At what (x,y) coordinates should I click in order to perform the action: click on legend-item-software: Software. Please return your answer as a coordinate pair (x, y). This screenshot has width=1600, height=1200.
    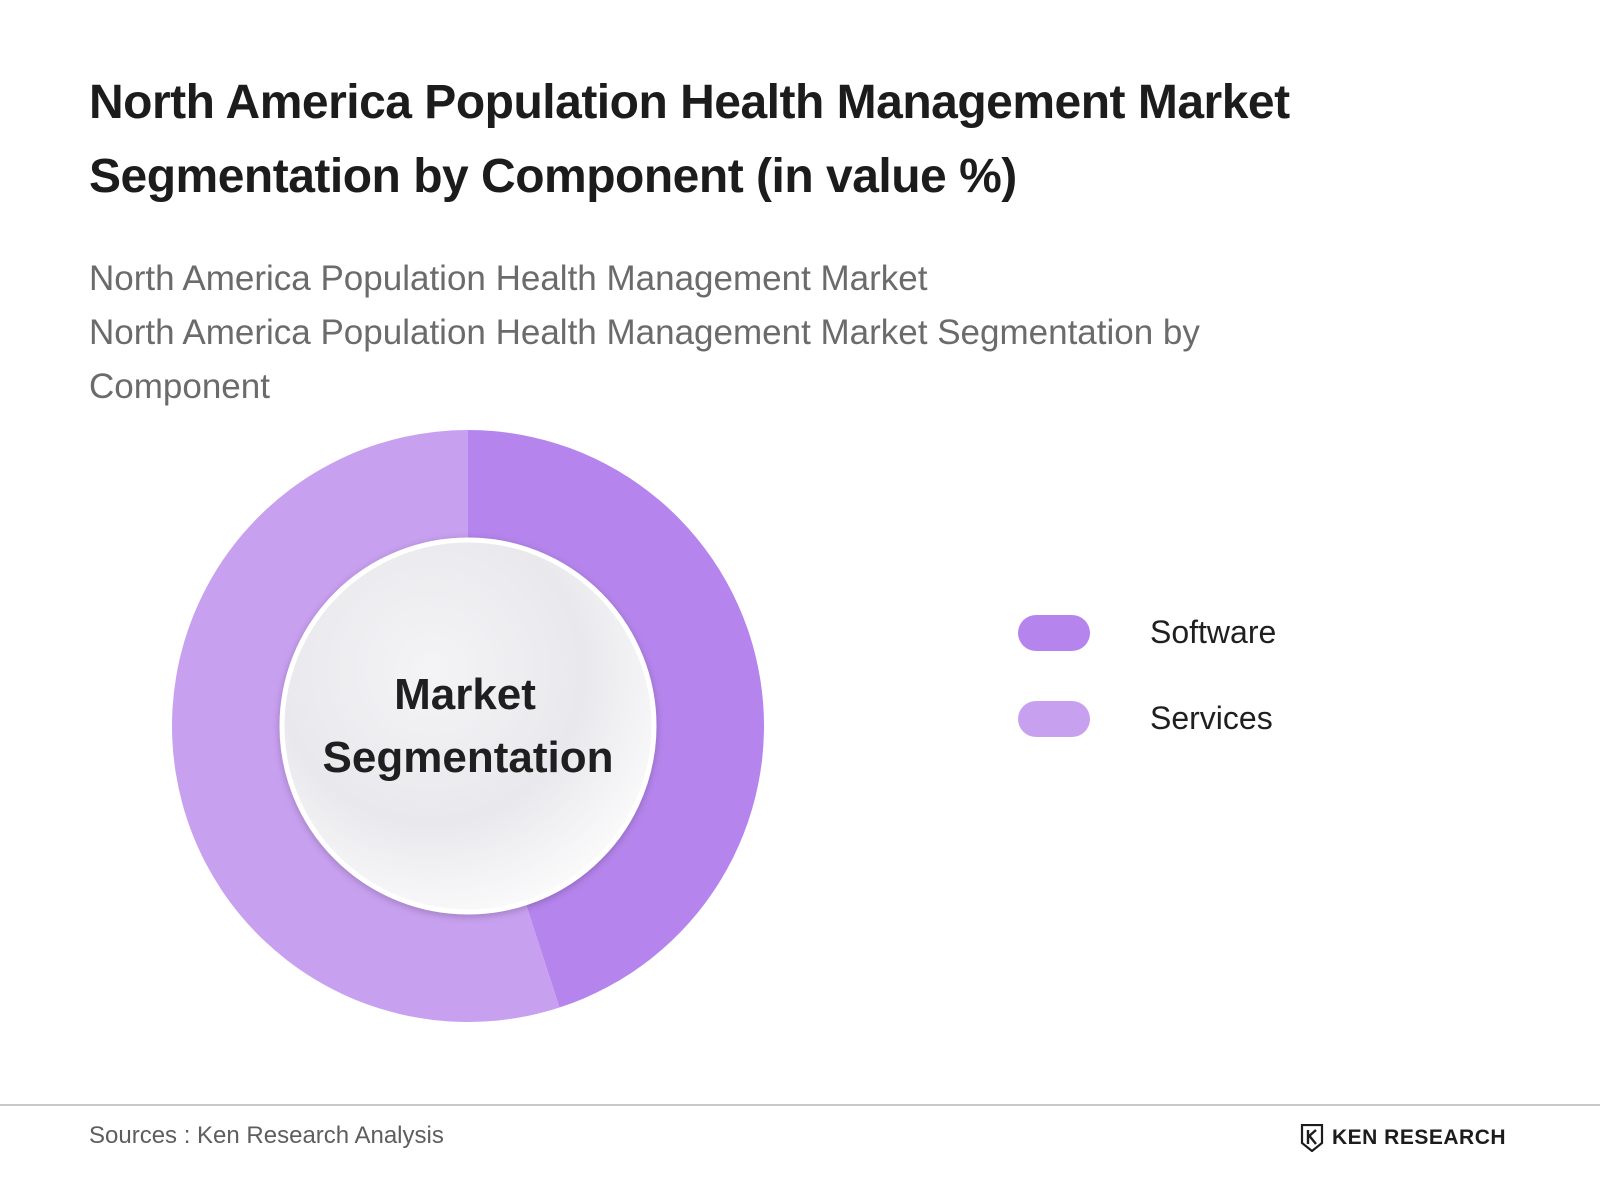
    Looking at the image, I should click on (1228, 632).